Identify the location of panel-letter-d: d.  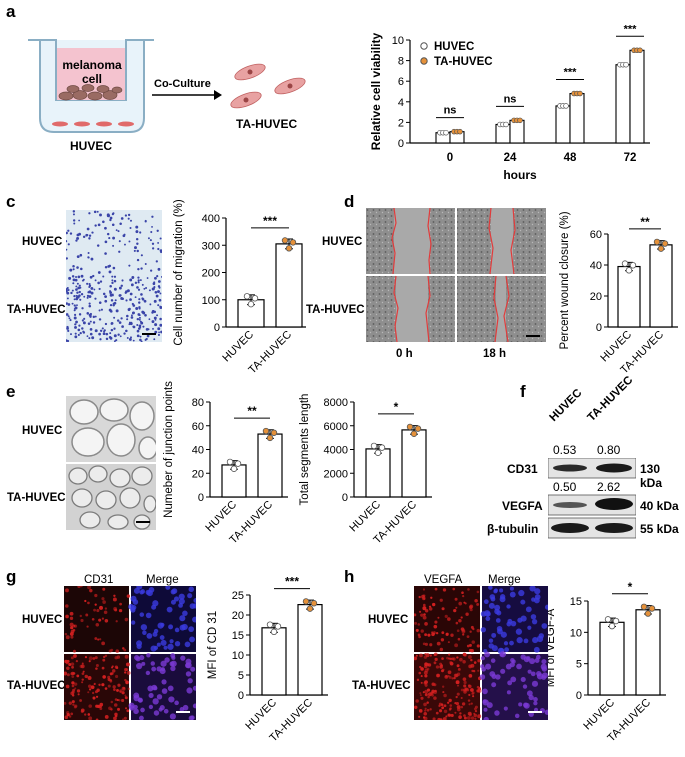
(349, 201).